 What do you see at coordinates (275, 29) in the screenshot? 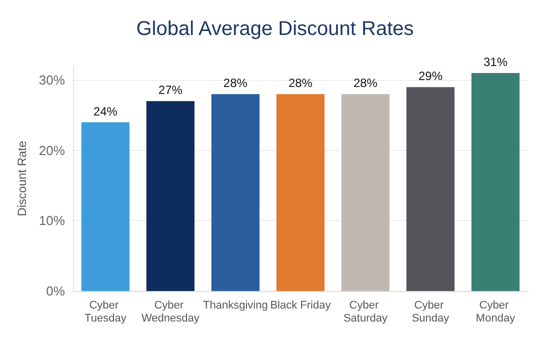
I see `chart-title: Global Average Discount Rates` at bounding box center [275, 29].